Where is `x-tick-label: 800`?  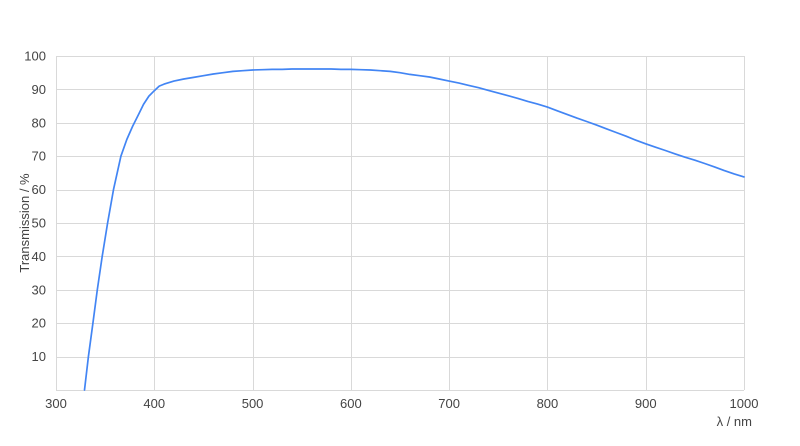 x-tick-label: 800 is located at coordinates (548, 403).